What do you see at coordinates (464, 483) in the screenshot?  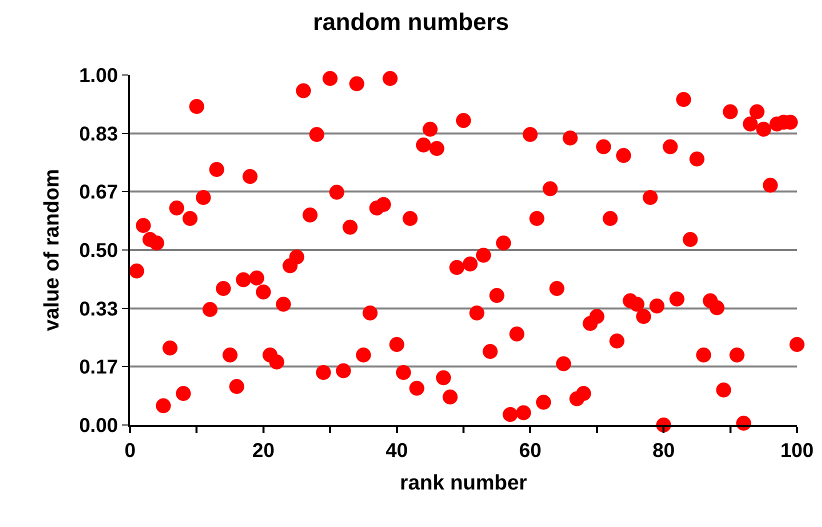 I see `x-axis-title: rank number` at bounding box center [464, 483].